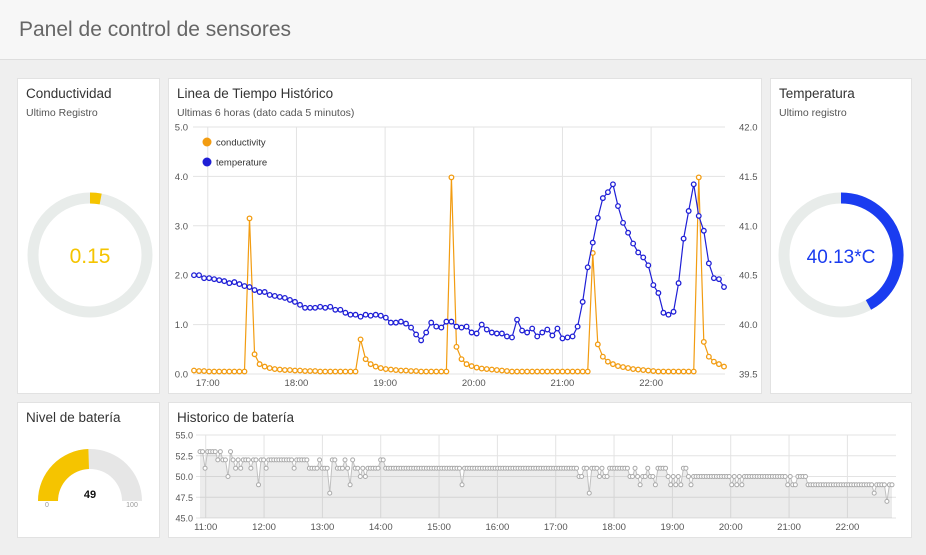 The width and height of the screenshot is (926, 555). What do you see at coordinates (207, 142) in the screenshot?
I see `legend-marker-conductivity` at bounding box center [207, 142].